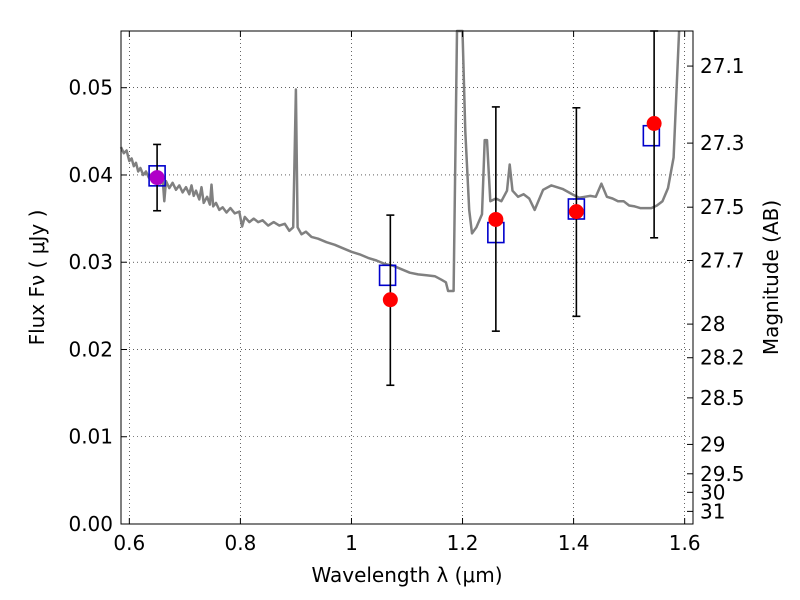  What do you see at coordinates (712, 492) in the screenshot?
I see `y2-tick-label: 30` at bounding box center [712, 492].